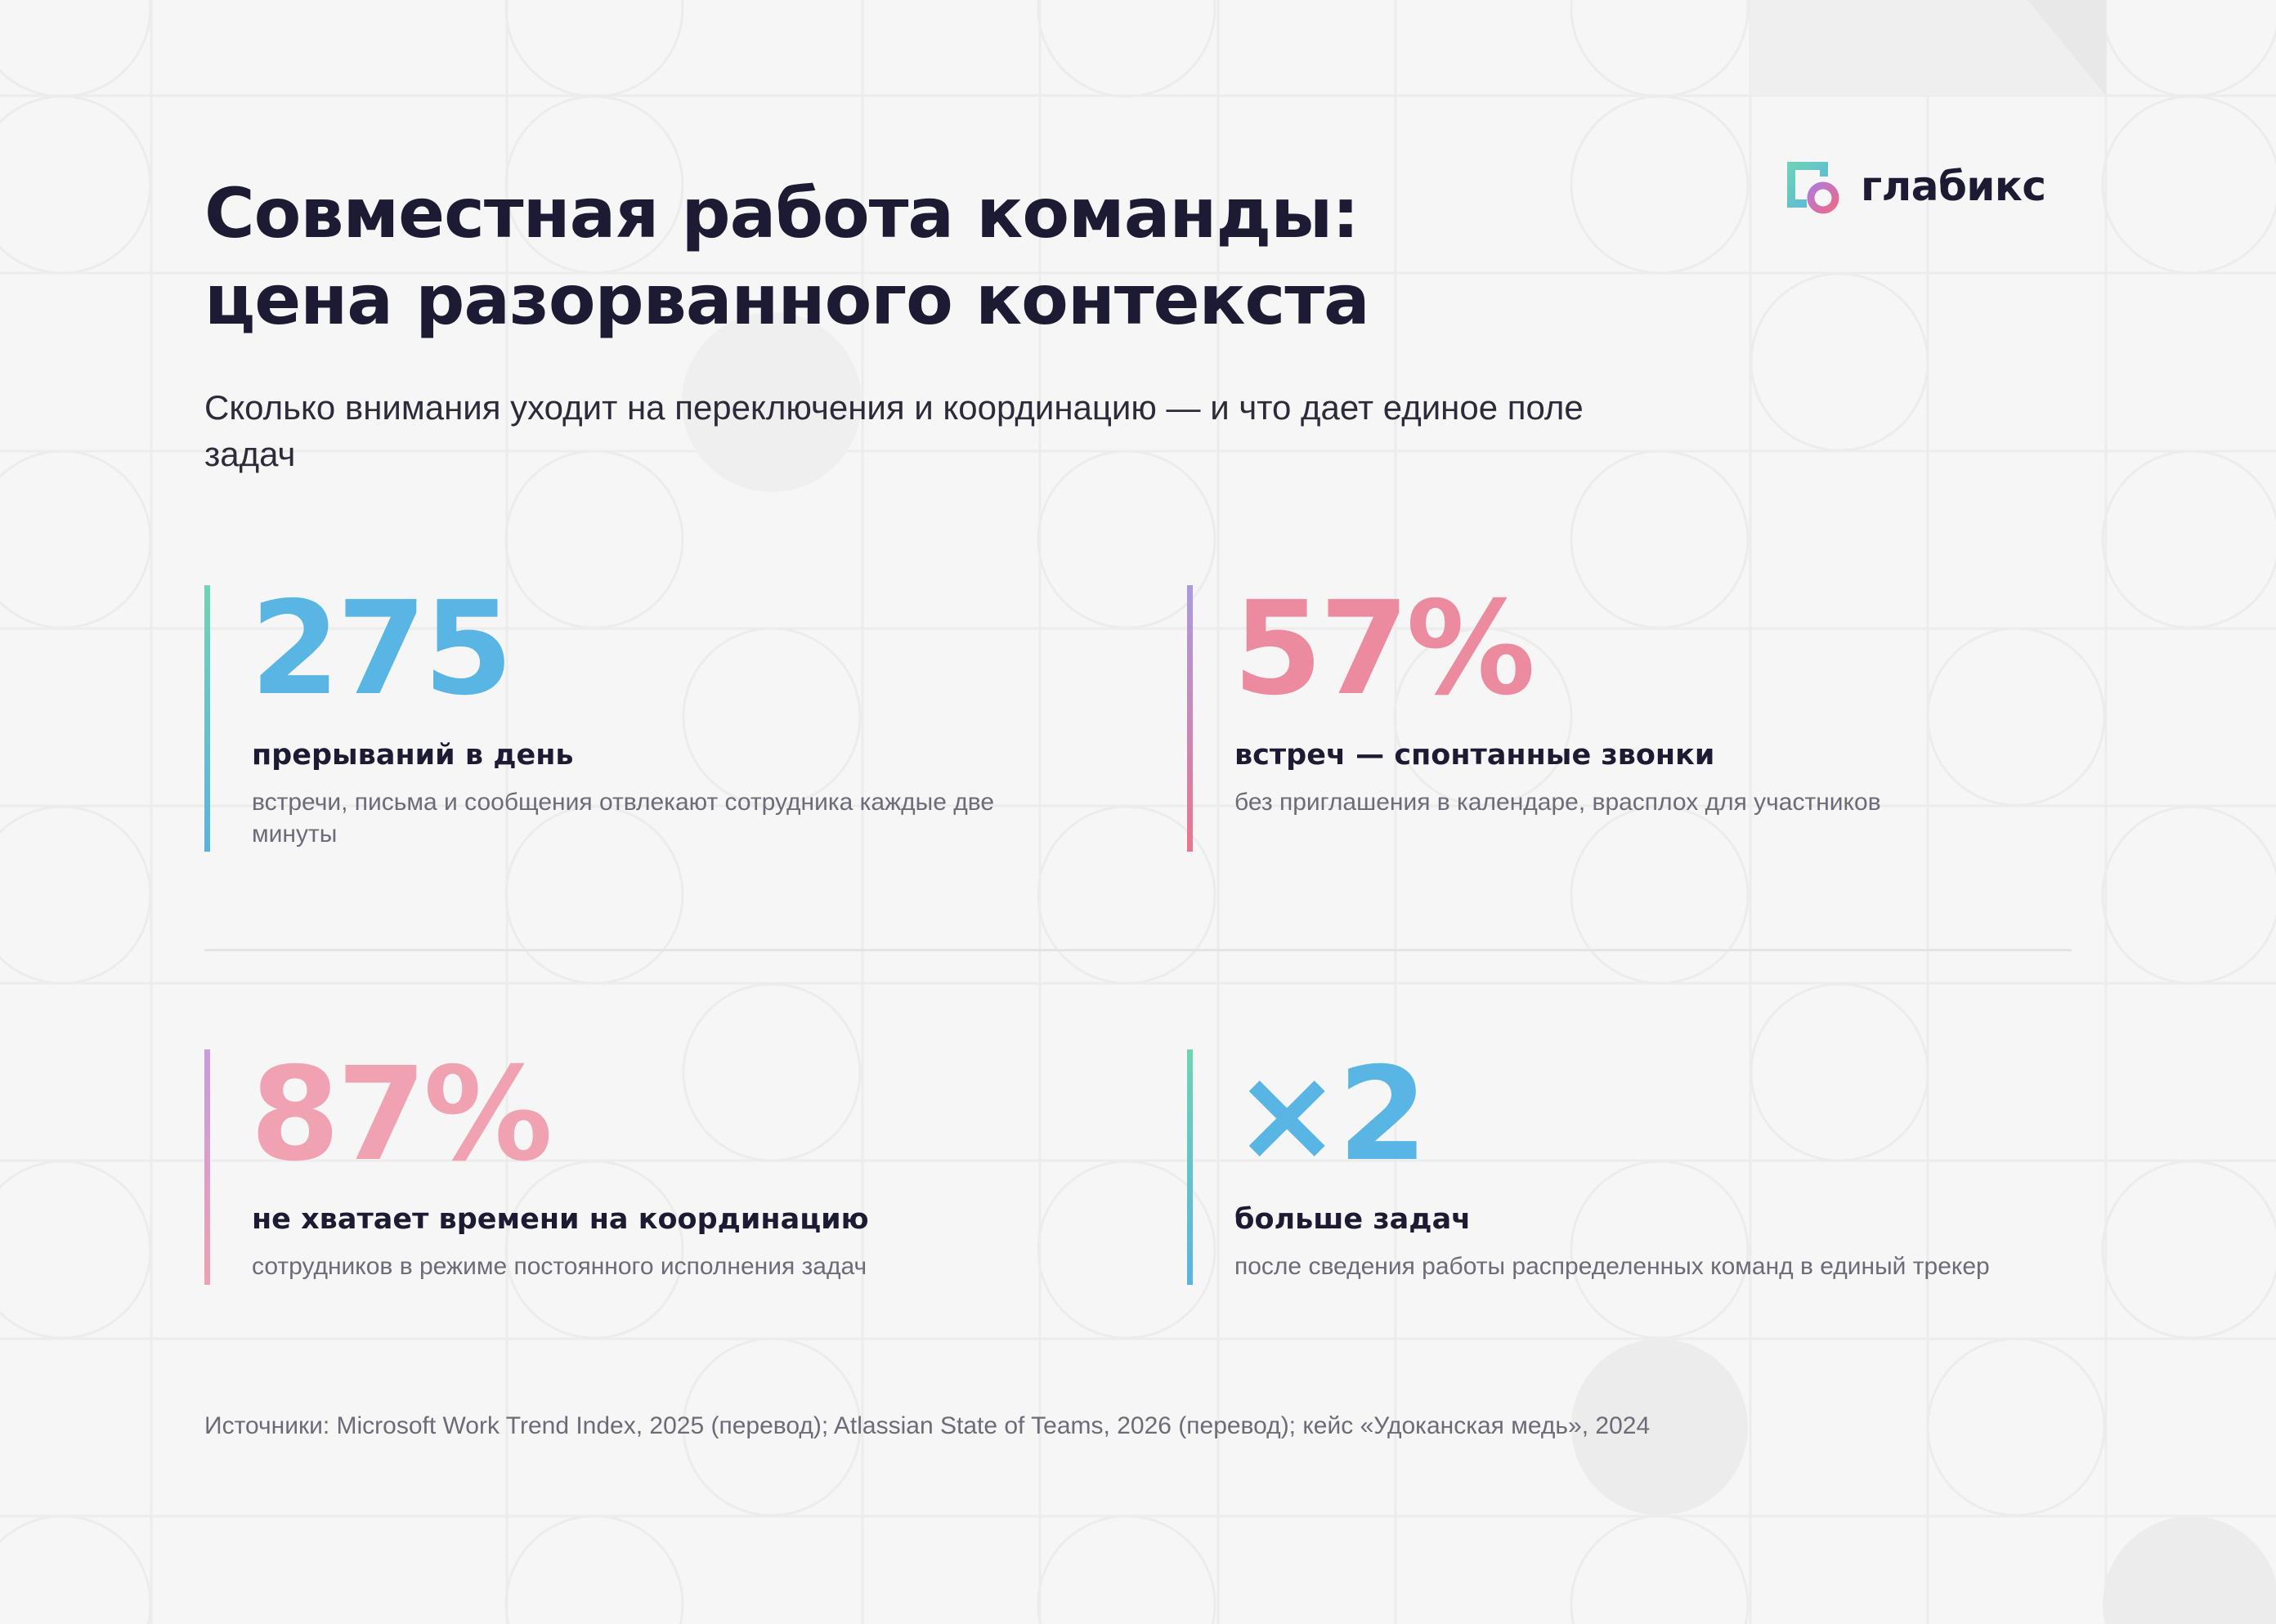  What do you see at coordinates (401, 1115) in the screenshot?
I see `stat-value: 87%` at bounding box center [401, 1115].